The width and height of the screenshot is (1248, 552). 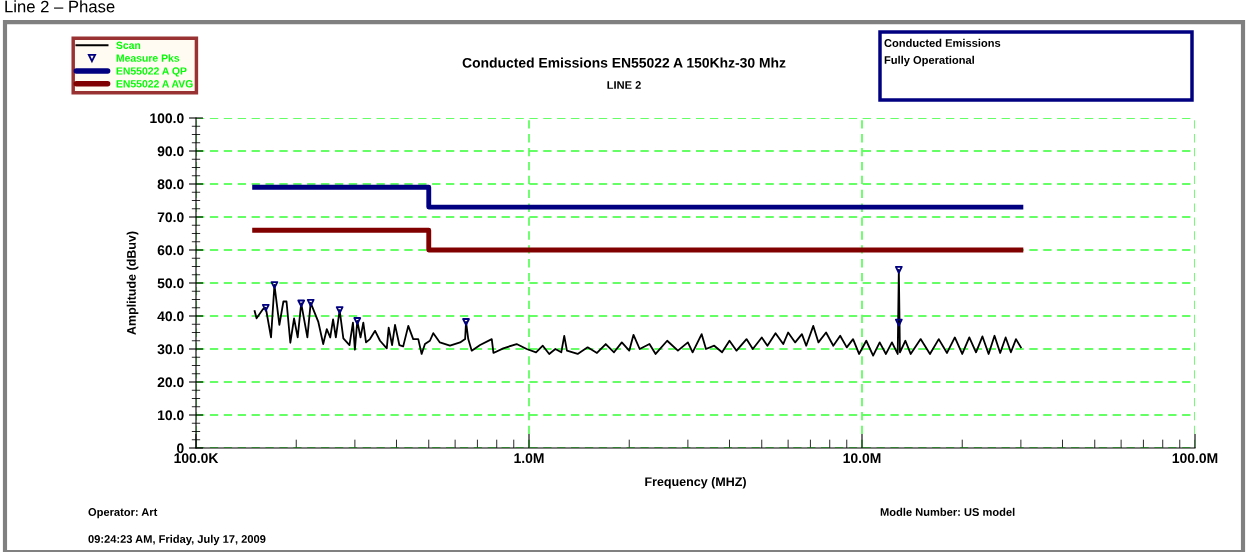 I want to click on y-tick-label: 50.0, so click(x=170, y=283).